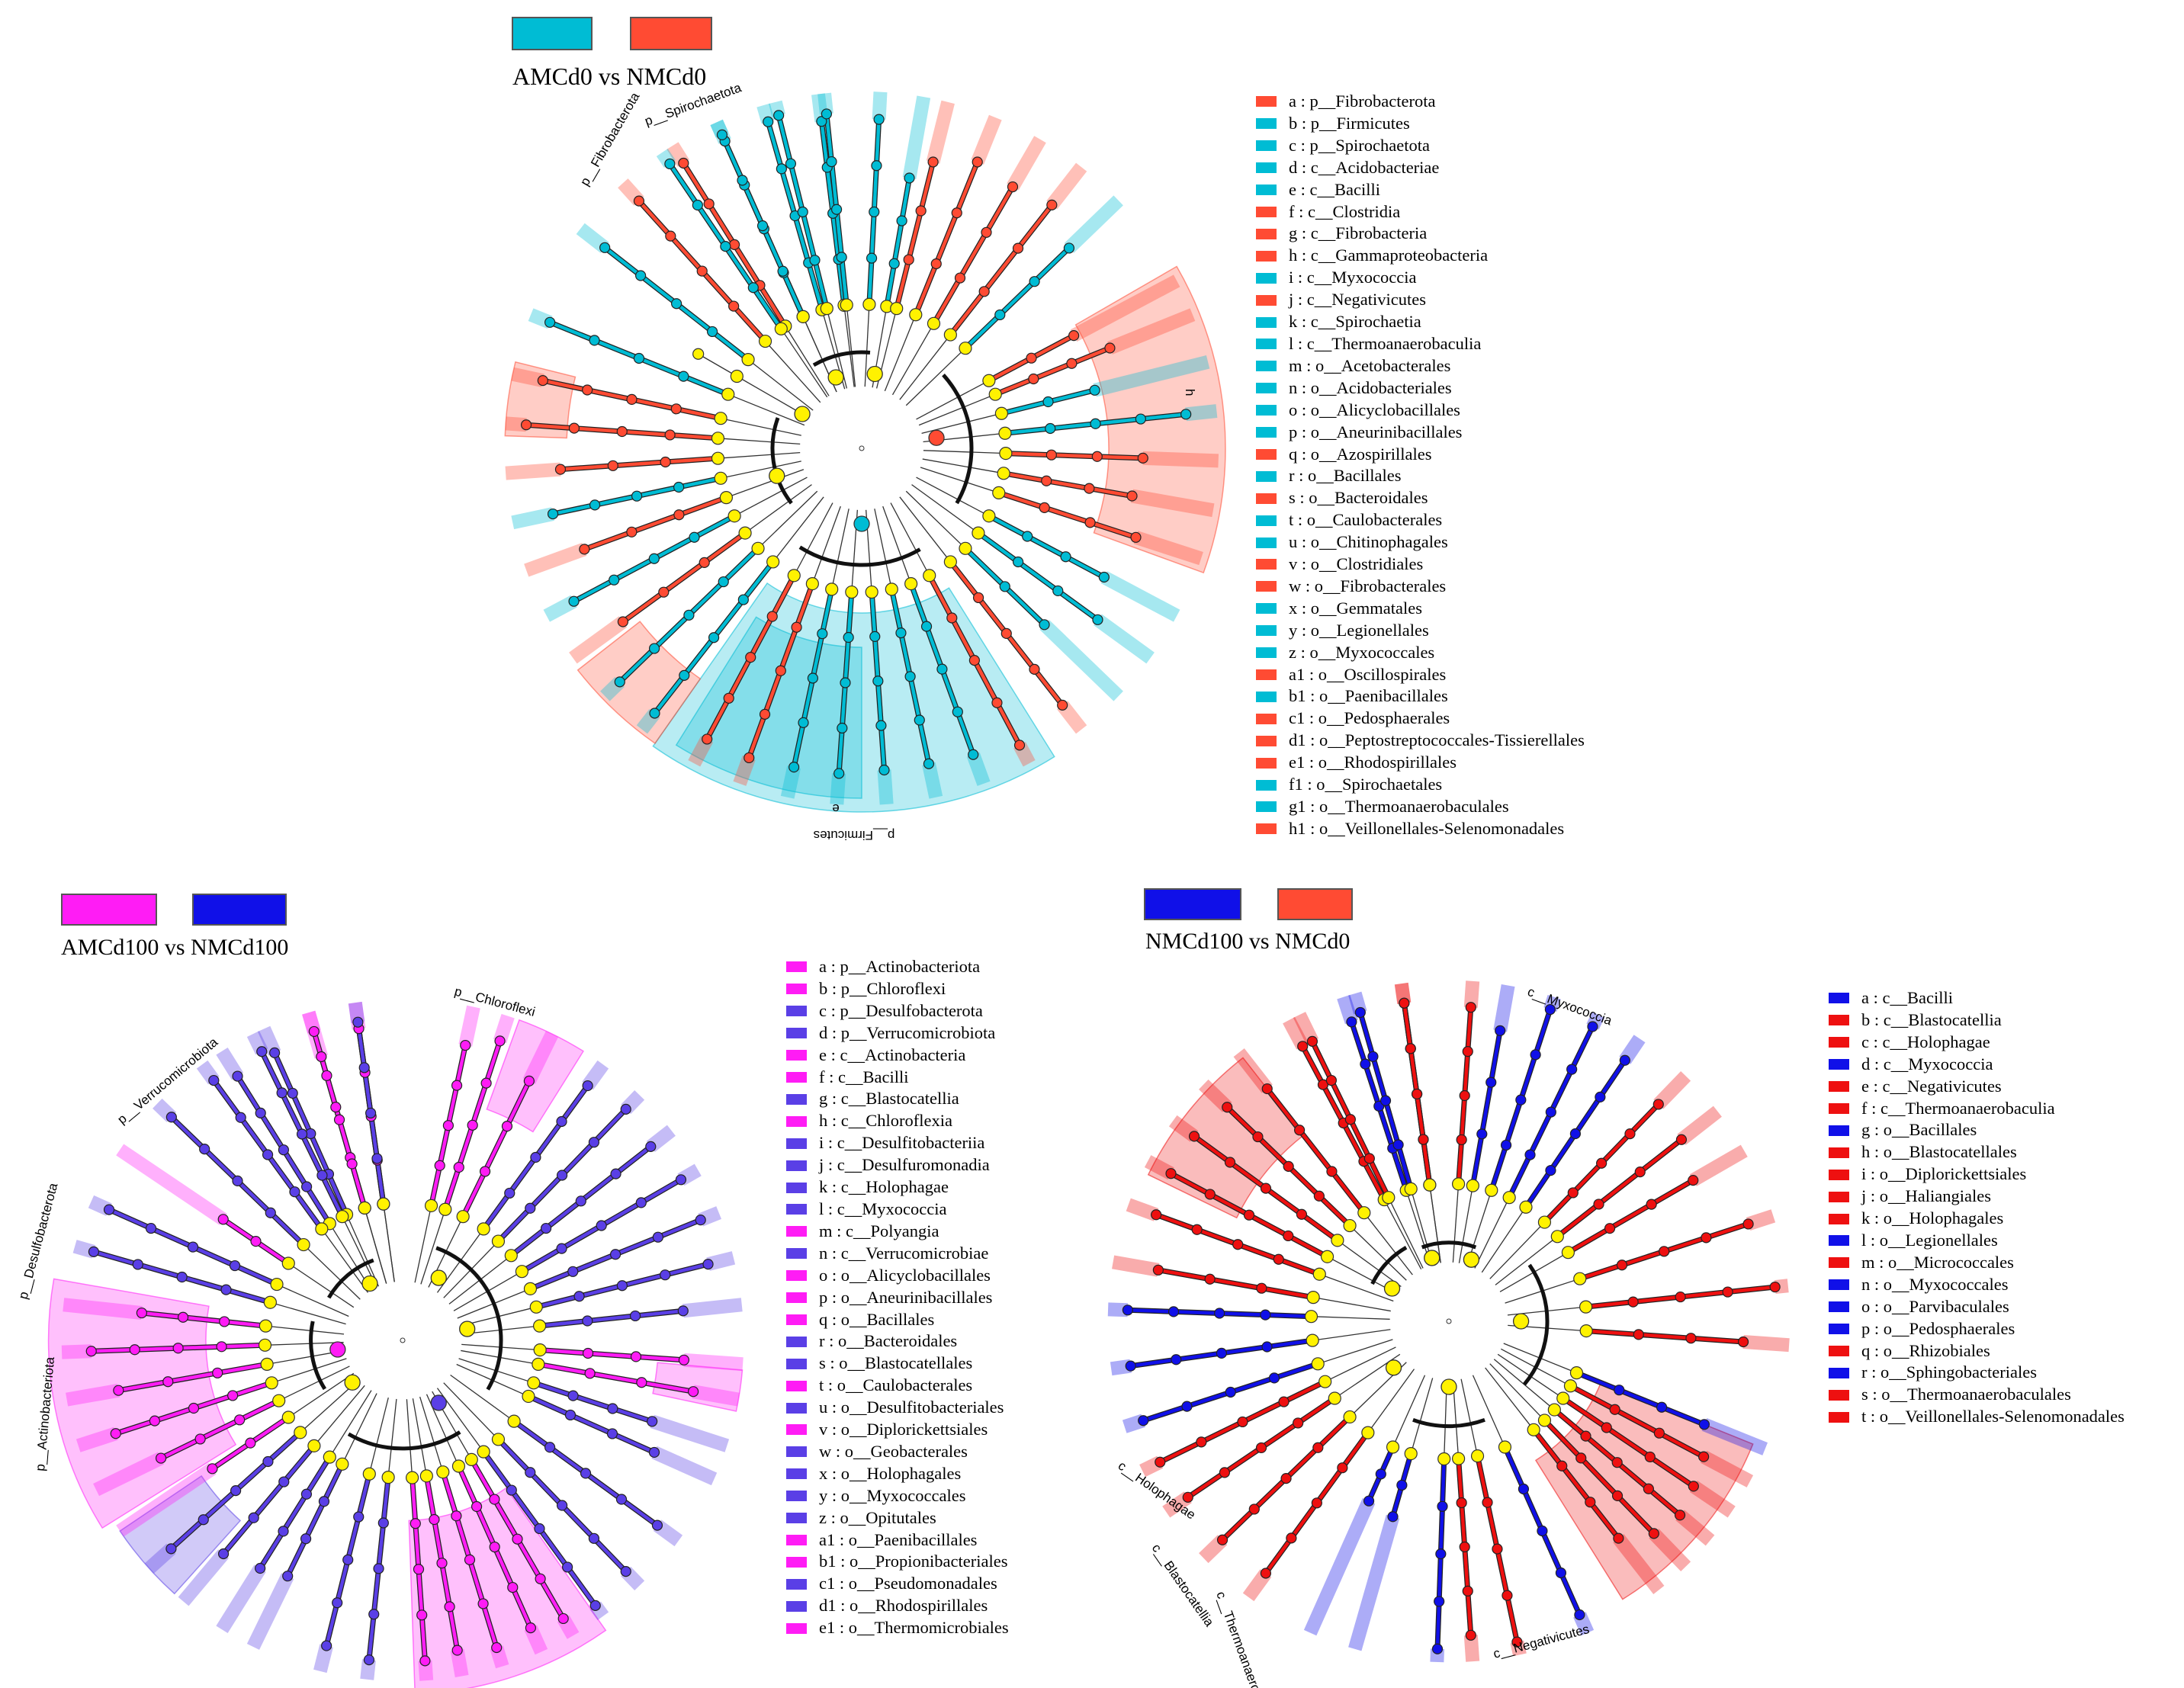  What do you see at coordinates (1349, 123) in the screenshot?
I see `legend-label: b : p__Firmicutes` at bounding box center [1349, 123].